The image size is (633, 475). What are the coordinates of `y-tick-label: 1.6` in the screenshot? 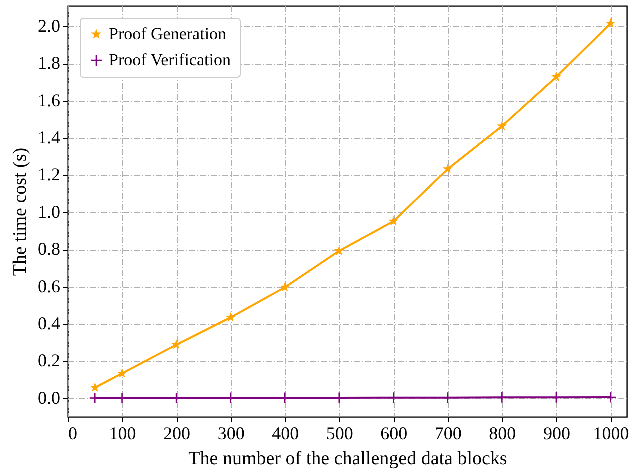 It's located at (49, 100).